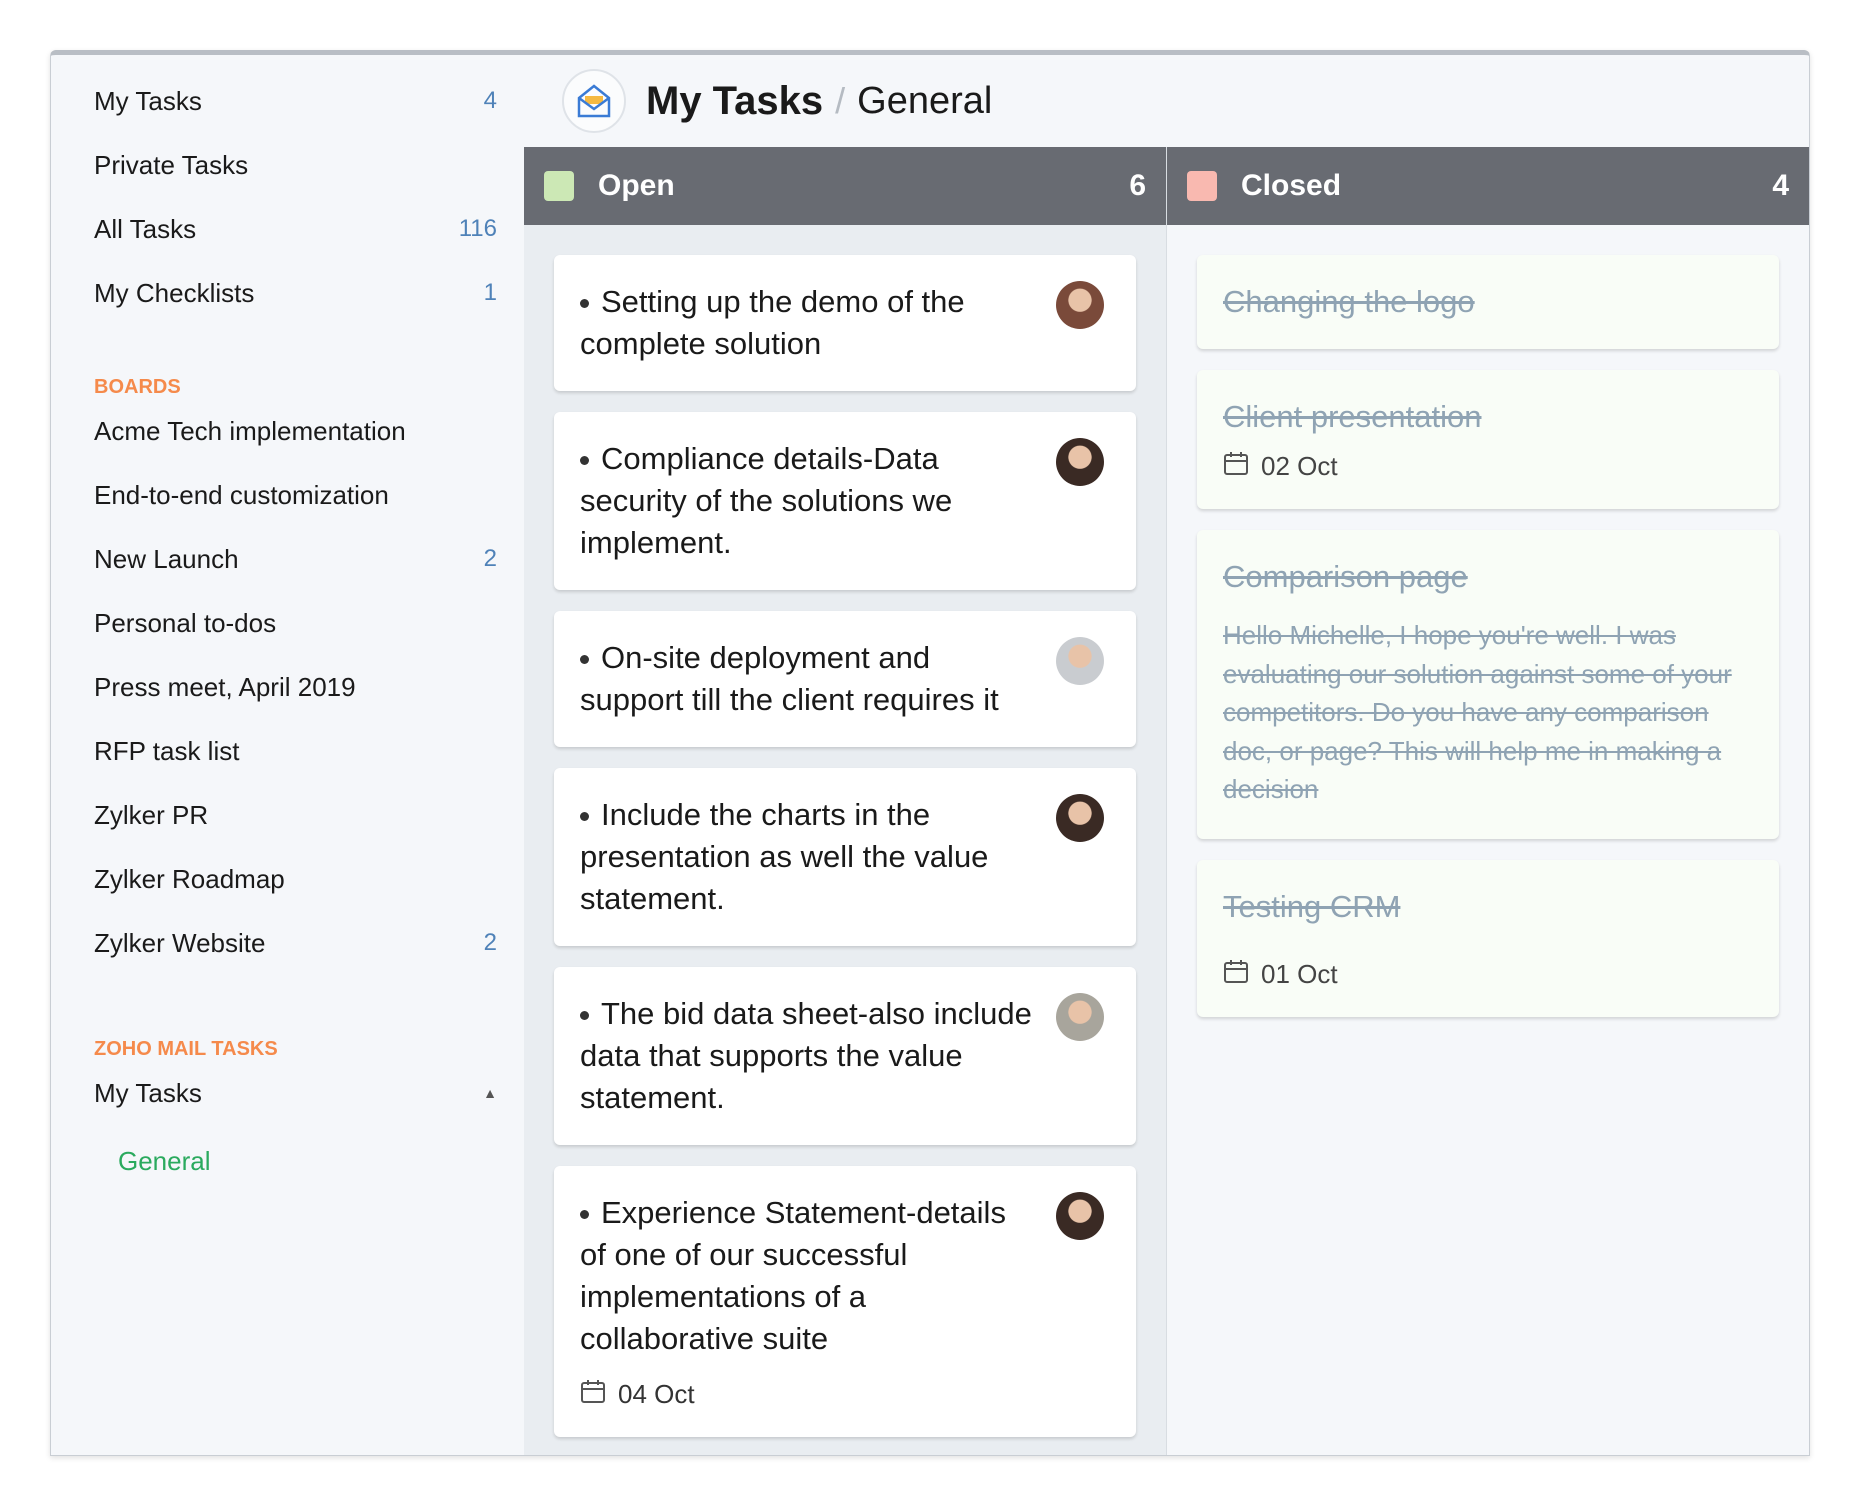  What do you see at coordinates (636, 185) in the screenshot?
I see `column-label: Open` at bounding box center [636, 185].